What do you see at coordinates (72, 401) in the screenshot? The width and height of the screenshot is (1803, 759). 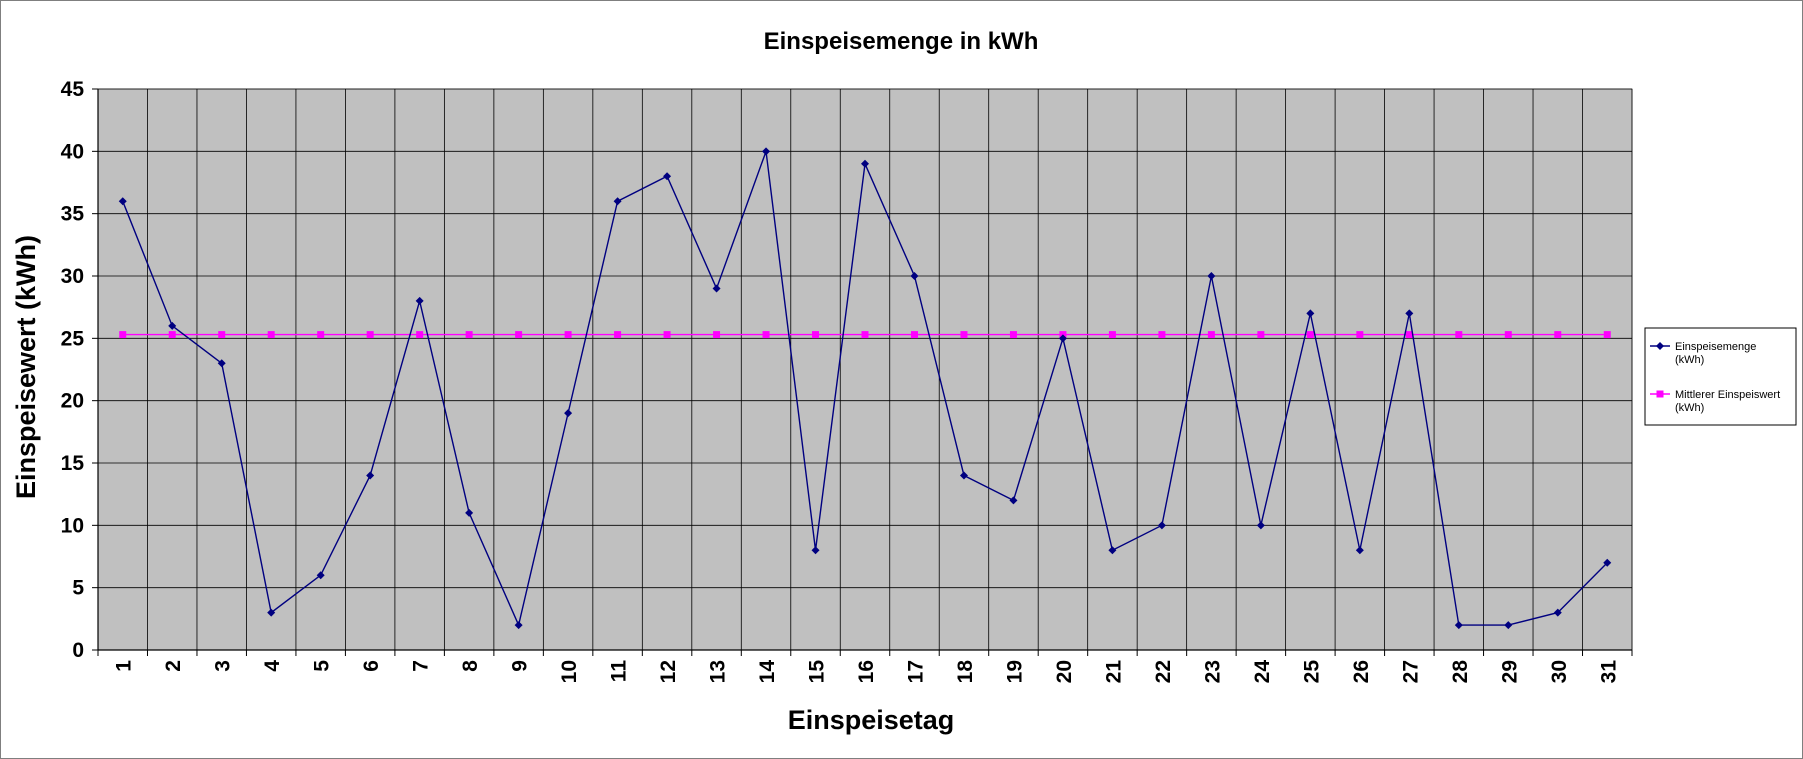 I see `y-tick-label: 20` at bounding box center [72, 401].